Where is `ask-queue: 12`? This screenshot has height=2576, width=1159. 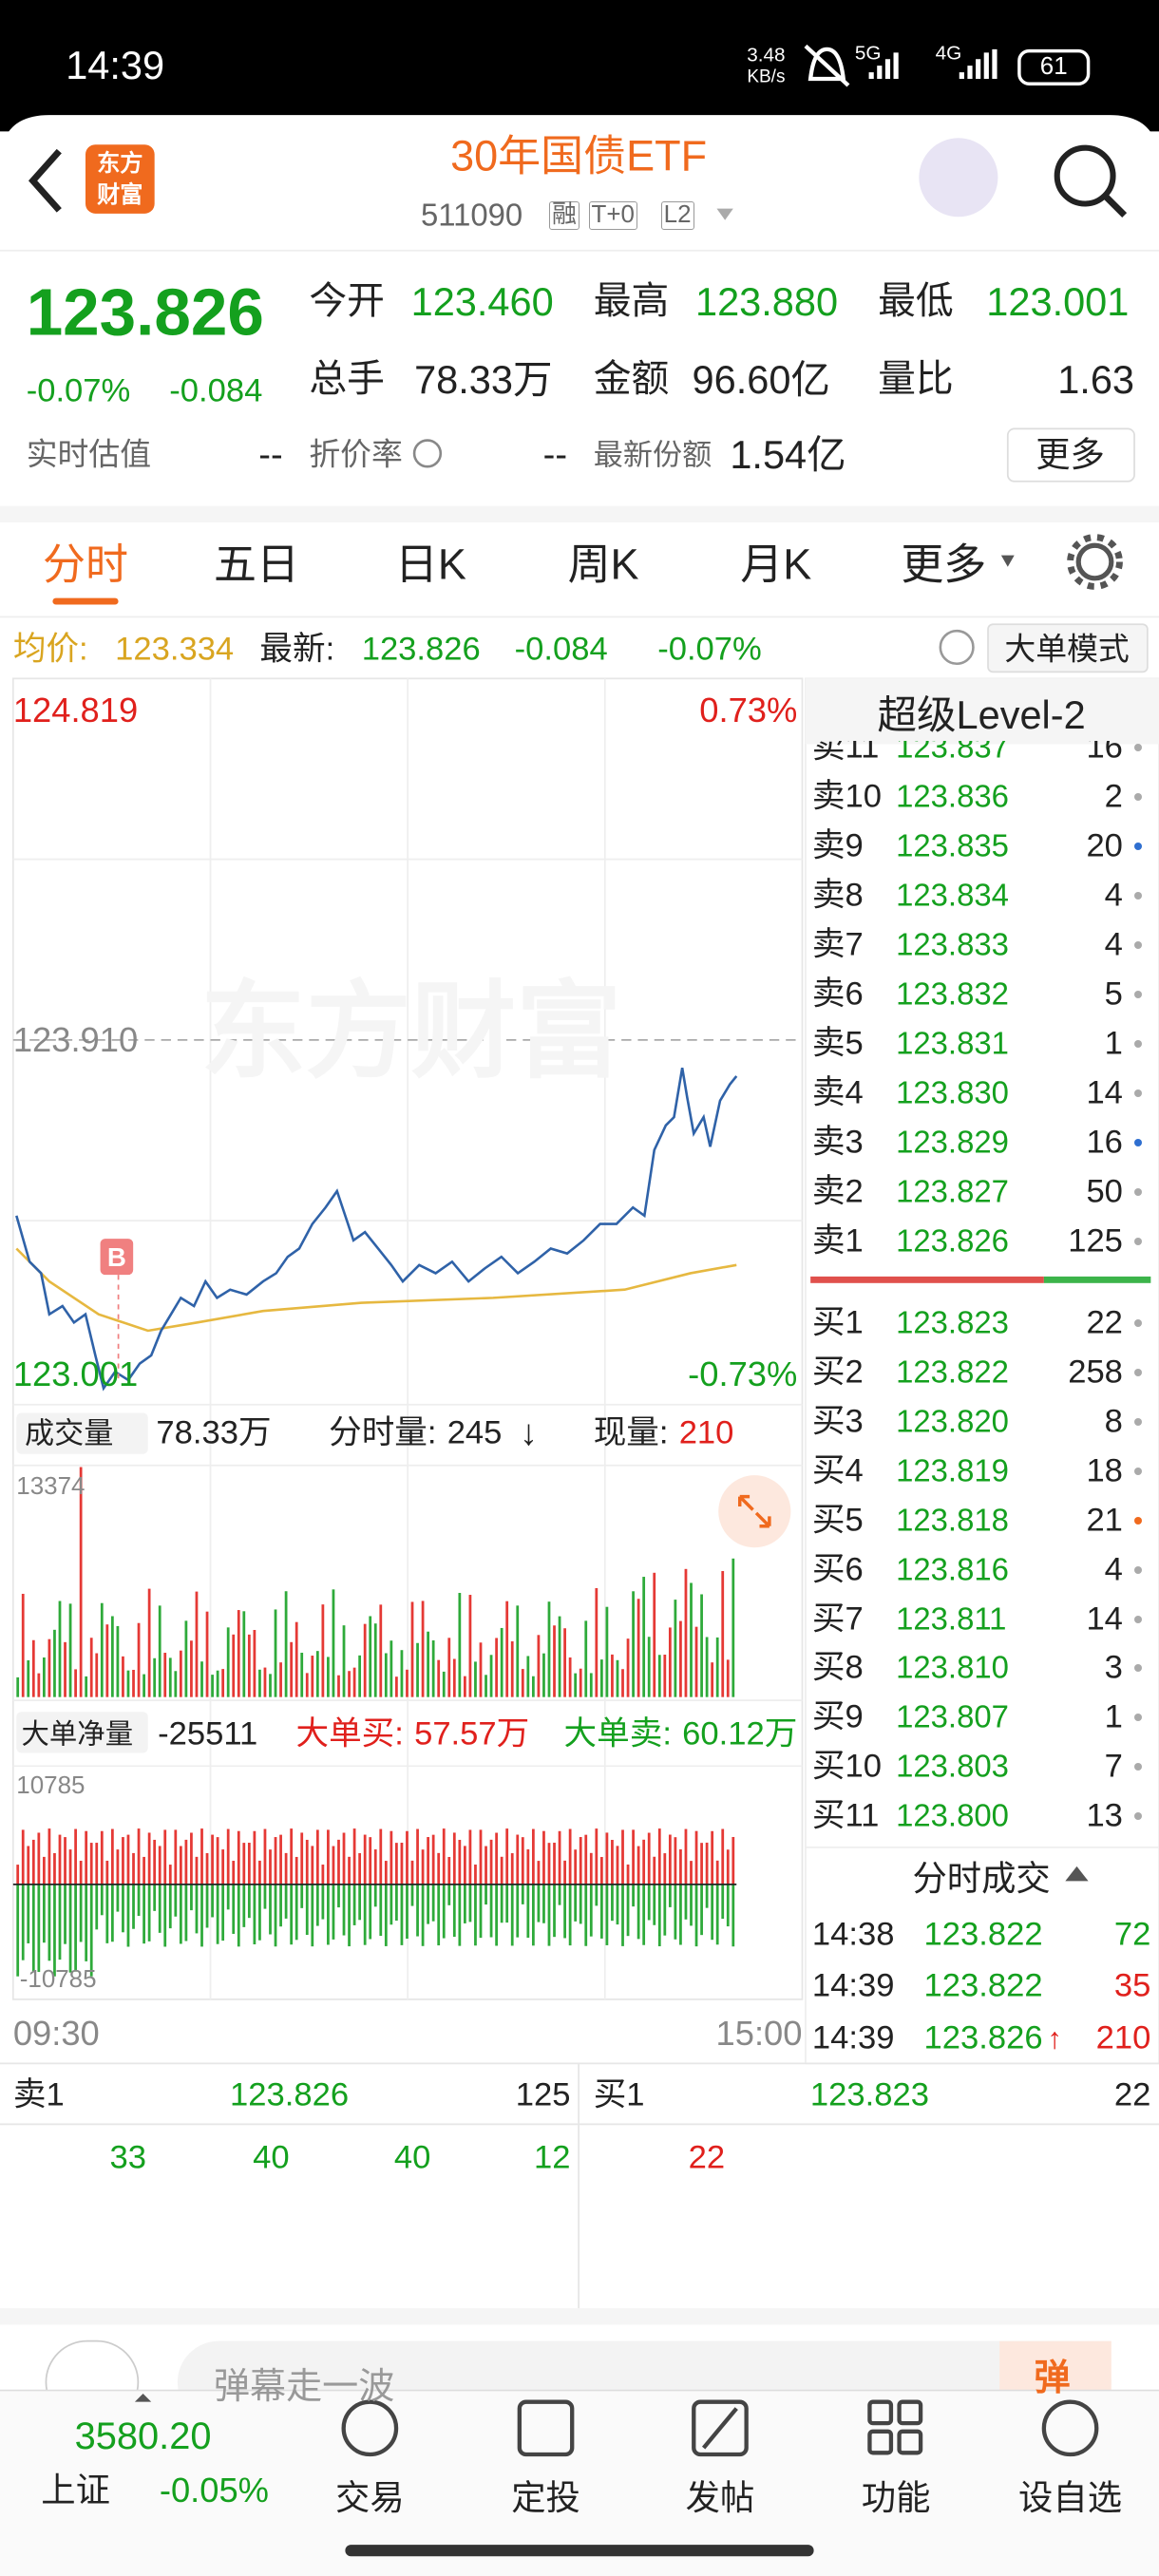 ask-queue: 12 is located at coordinates (552, 2157).